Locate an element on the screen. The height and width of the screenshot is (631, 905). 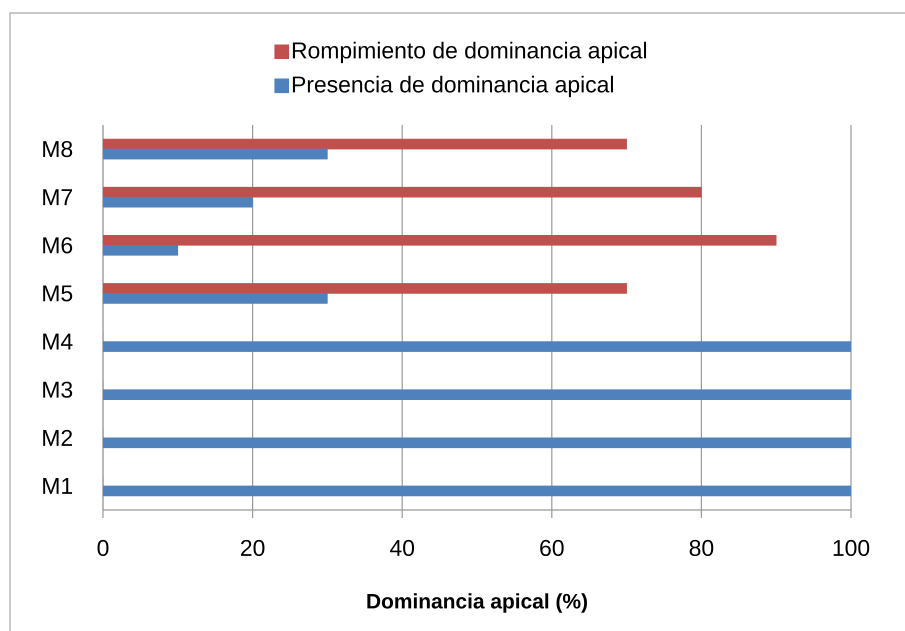
y-tick-label: M1 is located at coordinates (57, 486).